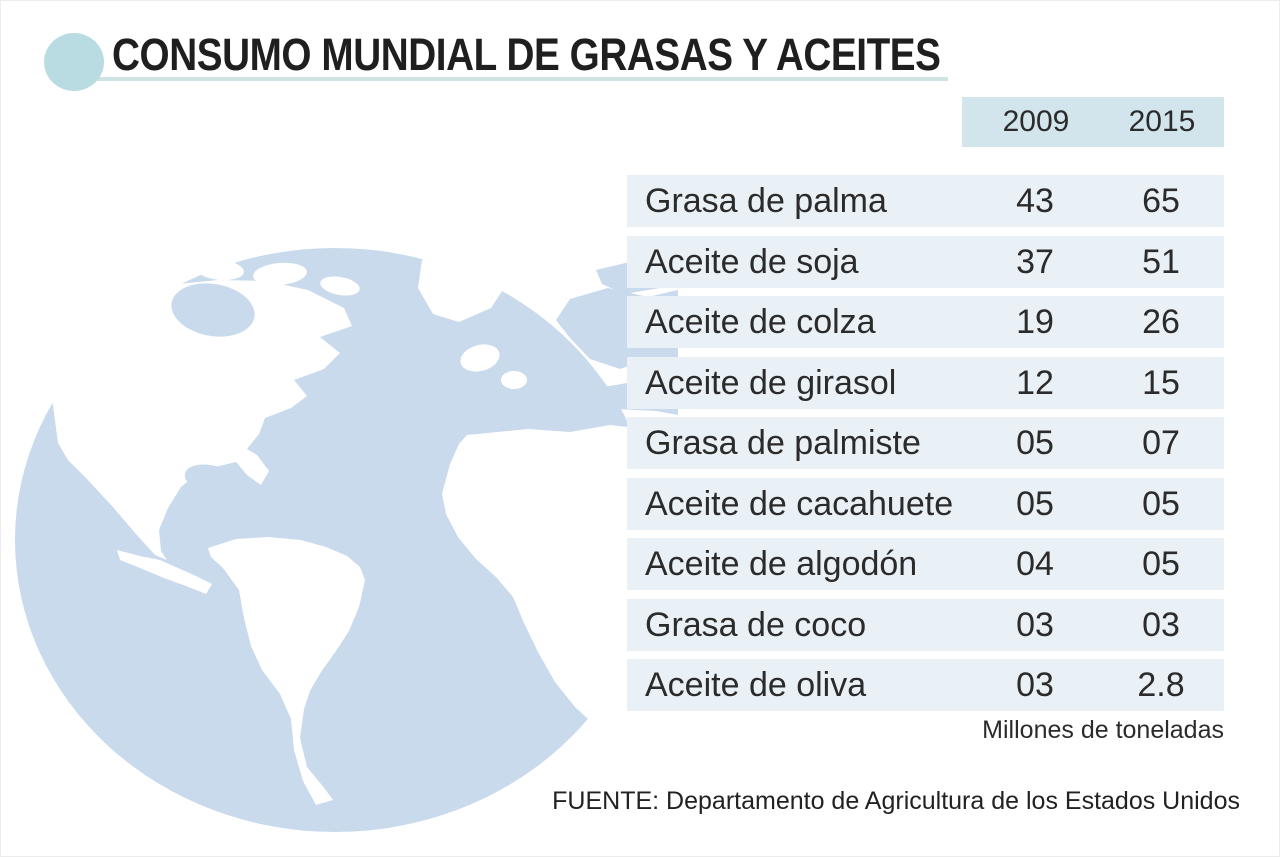 This screenshot has width=1280, height=857. Describe the element at coordinates (480, 358) in the screenshot. I see `british-isles` at that location.